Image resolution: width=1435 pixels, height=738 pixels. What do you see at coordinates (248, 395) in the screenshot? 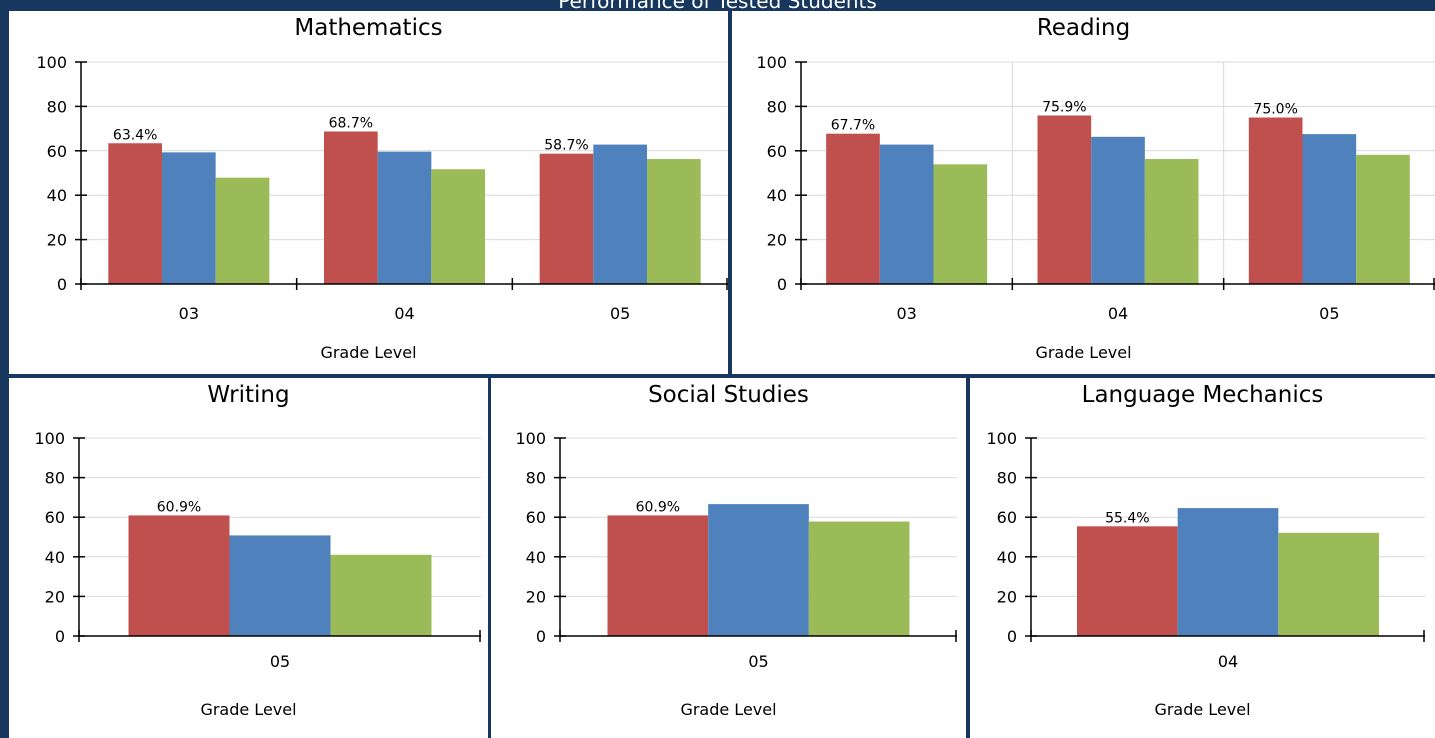
I see `chart-title: Writing` at bounding box center [248, 395].